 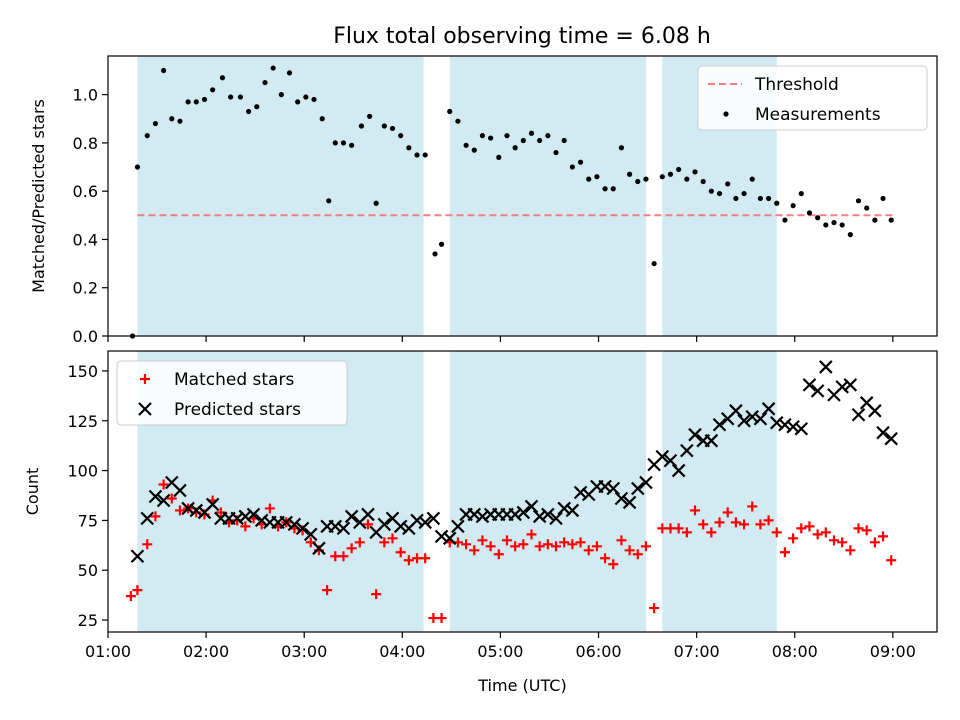 What do you see at coordinates (145, 379) in the screenshot?
I see `legend-matched-swatch` at bounding box center [145, 379].